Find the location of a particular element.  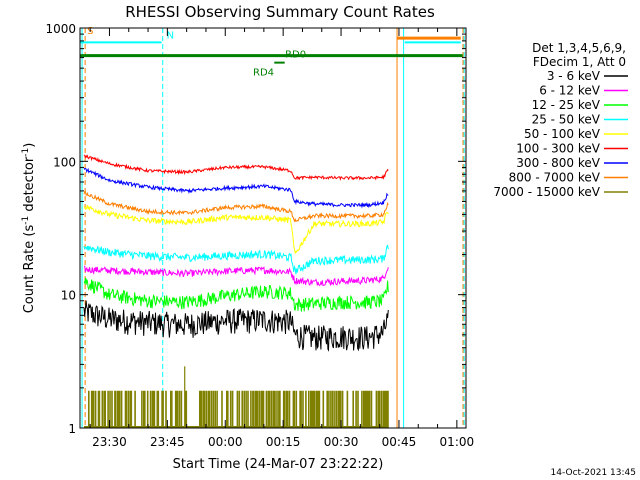

series-line-800-7000kev is located at coordinates (236, 206).